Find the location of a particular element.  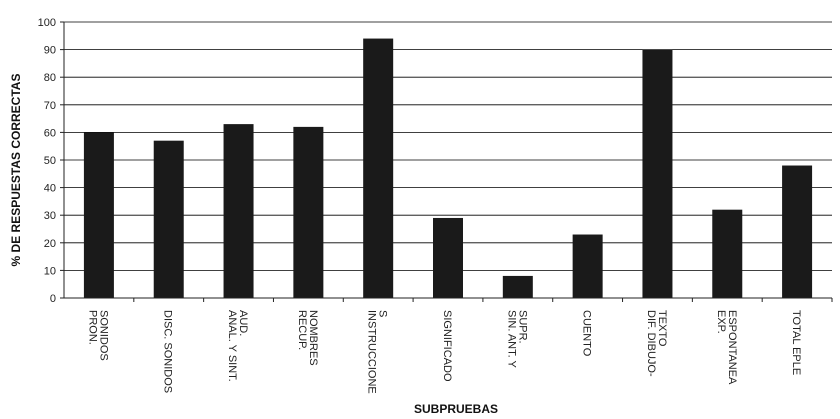

category-label: EXP. is located at coordinates (721, 322).